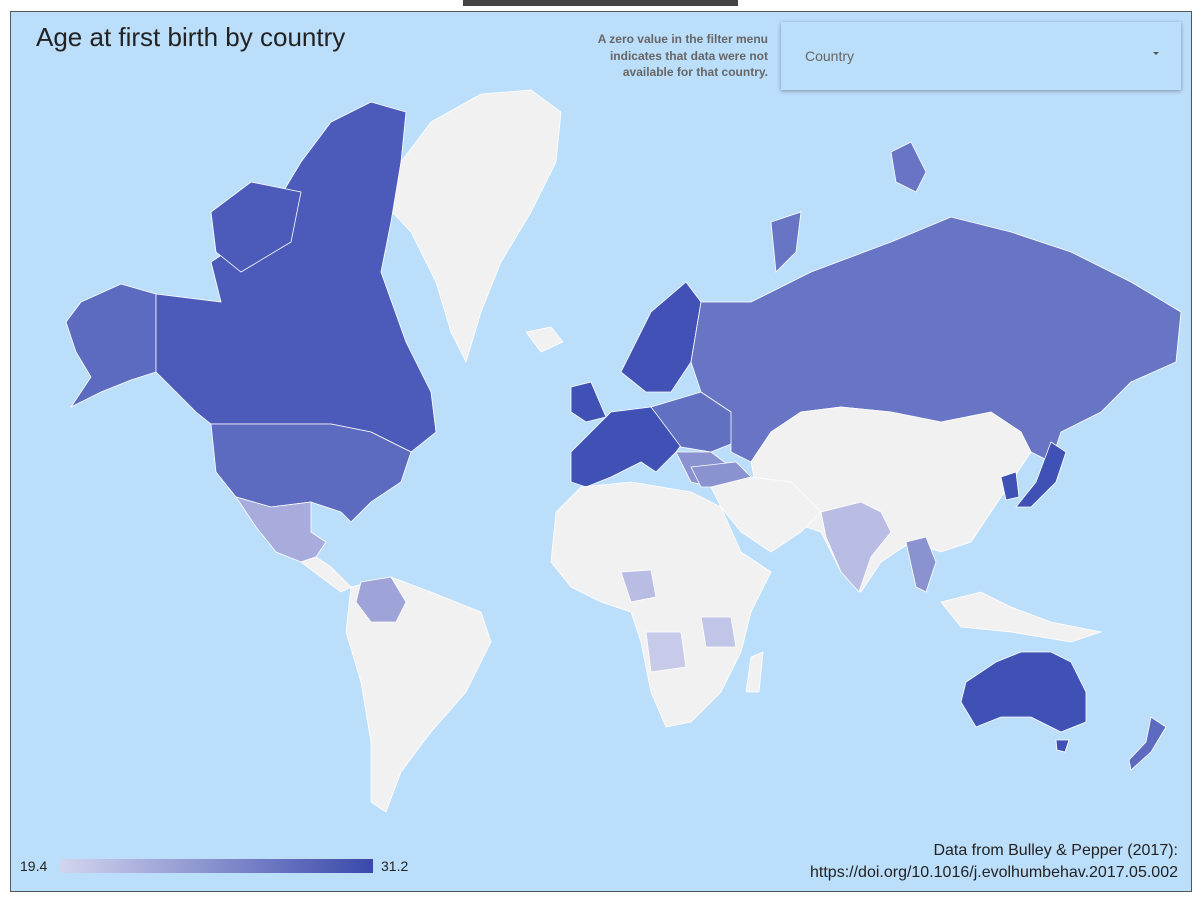 The width and height of the screenshot is (1202, 904). Describe the element at coordinates (688, 55) in the screenshot. I see `note-line: indicates that data were not` at that location.